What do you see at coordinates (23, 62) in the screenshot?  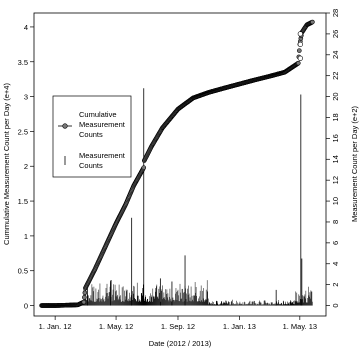 I see `left-tick-label: 3.5` at bounding box center [23, 62].